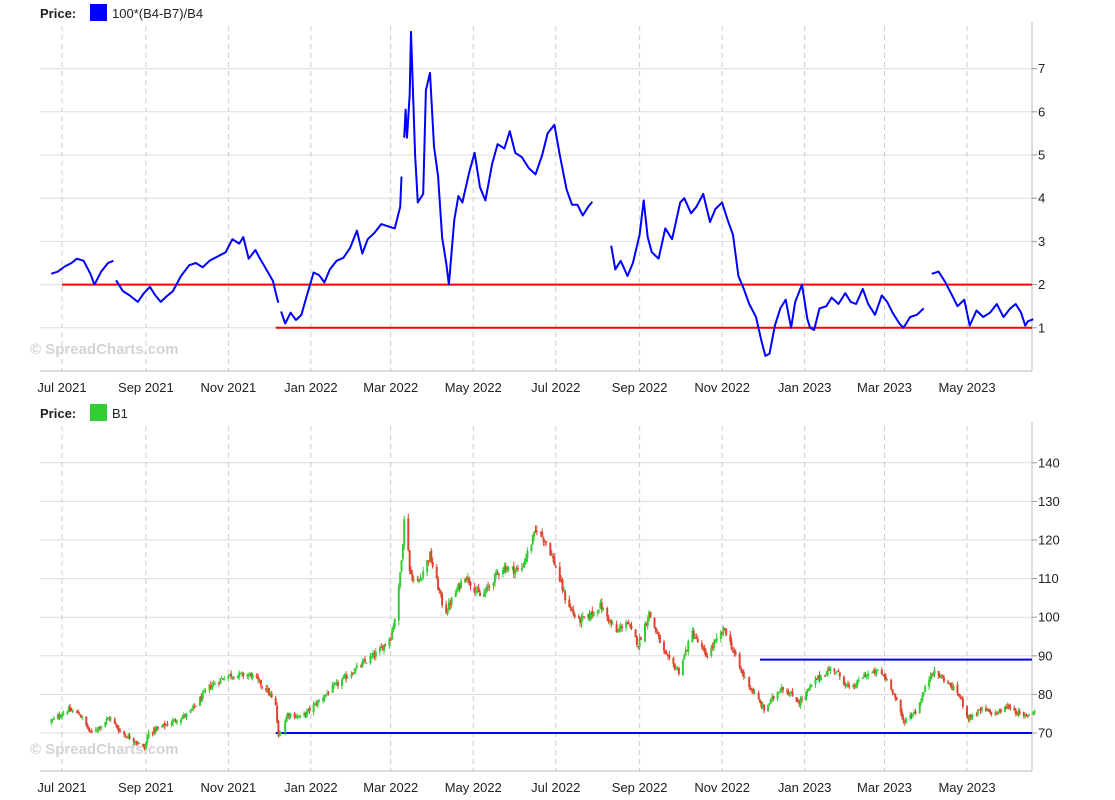 This screenshot has width=1115, height=800. I want to click on top-x-tick-label: May 2022, so click(473, 387).